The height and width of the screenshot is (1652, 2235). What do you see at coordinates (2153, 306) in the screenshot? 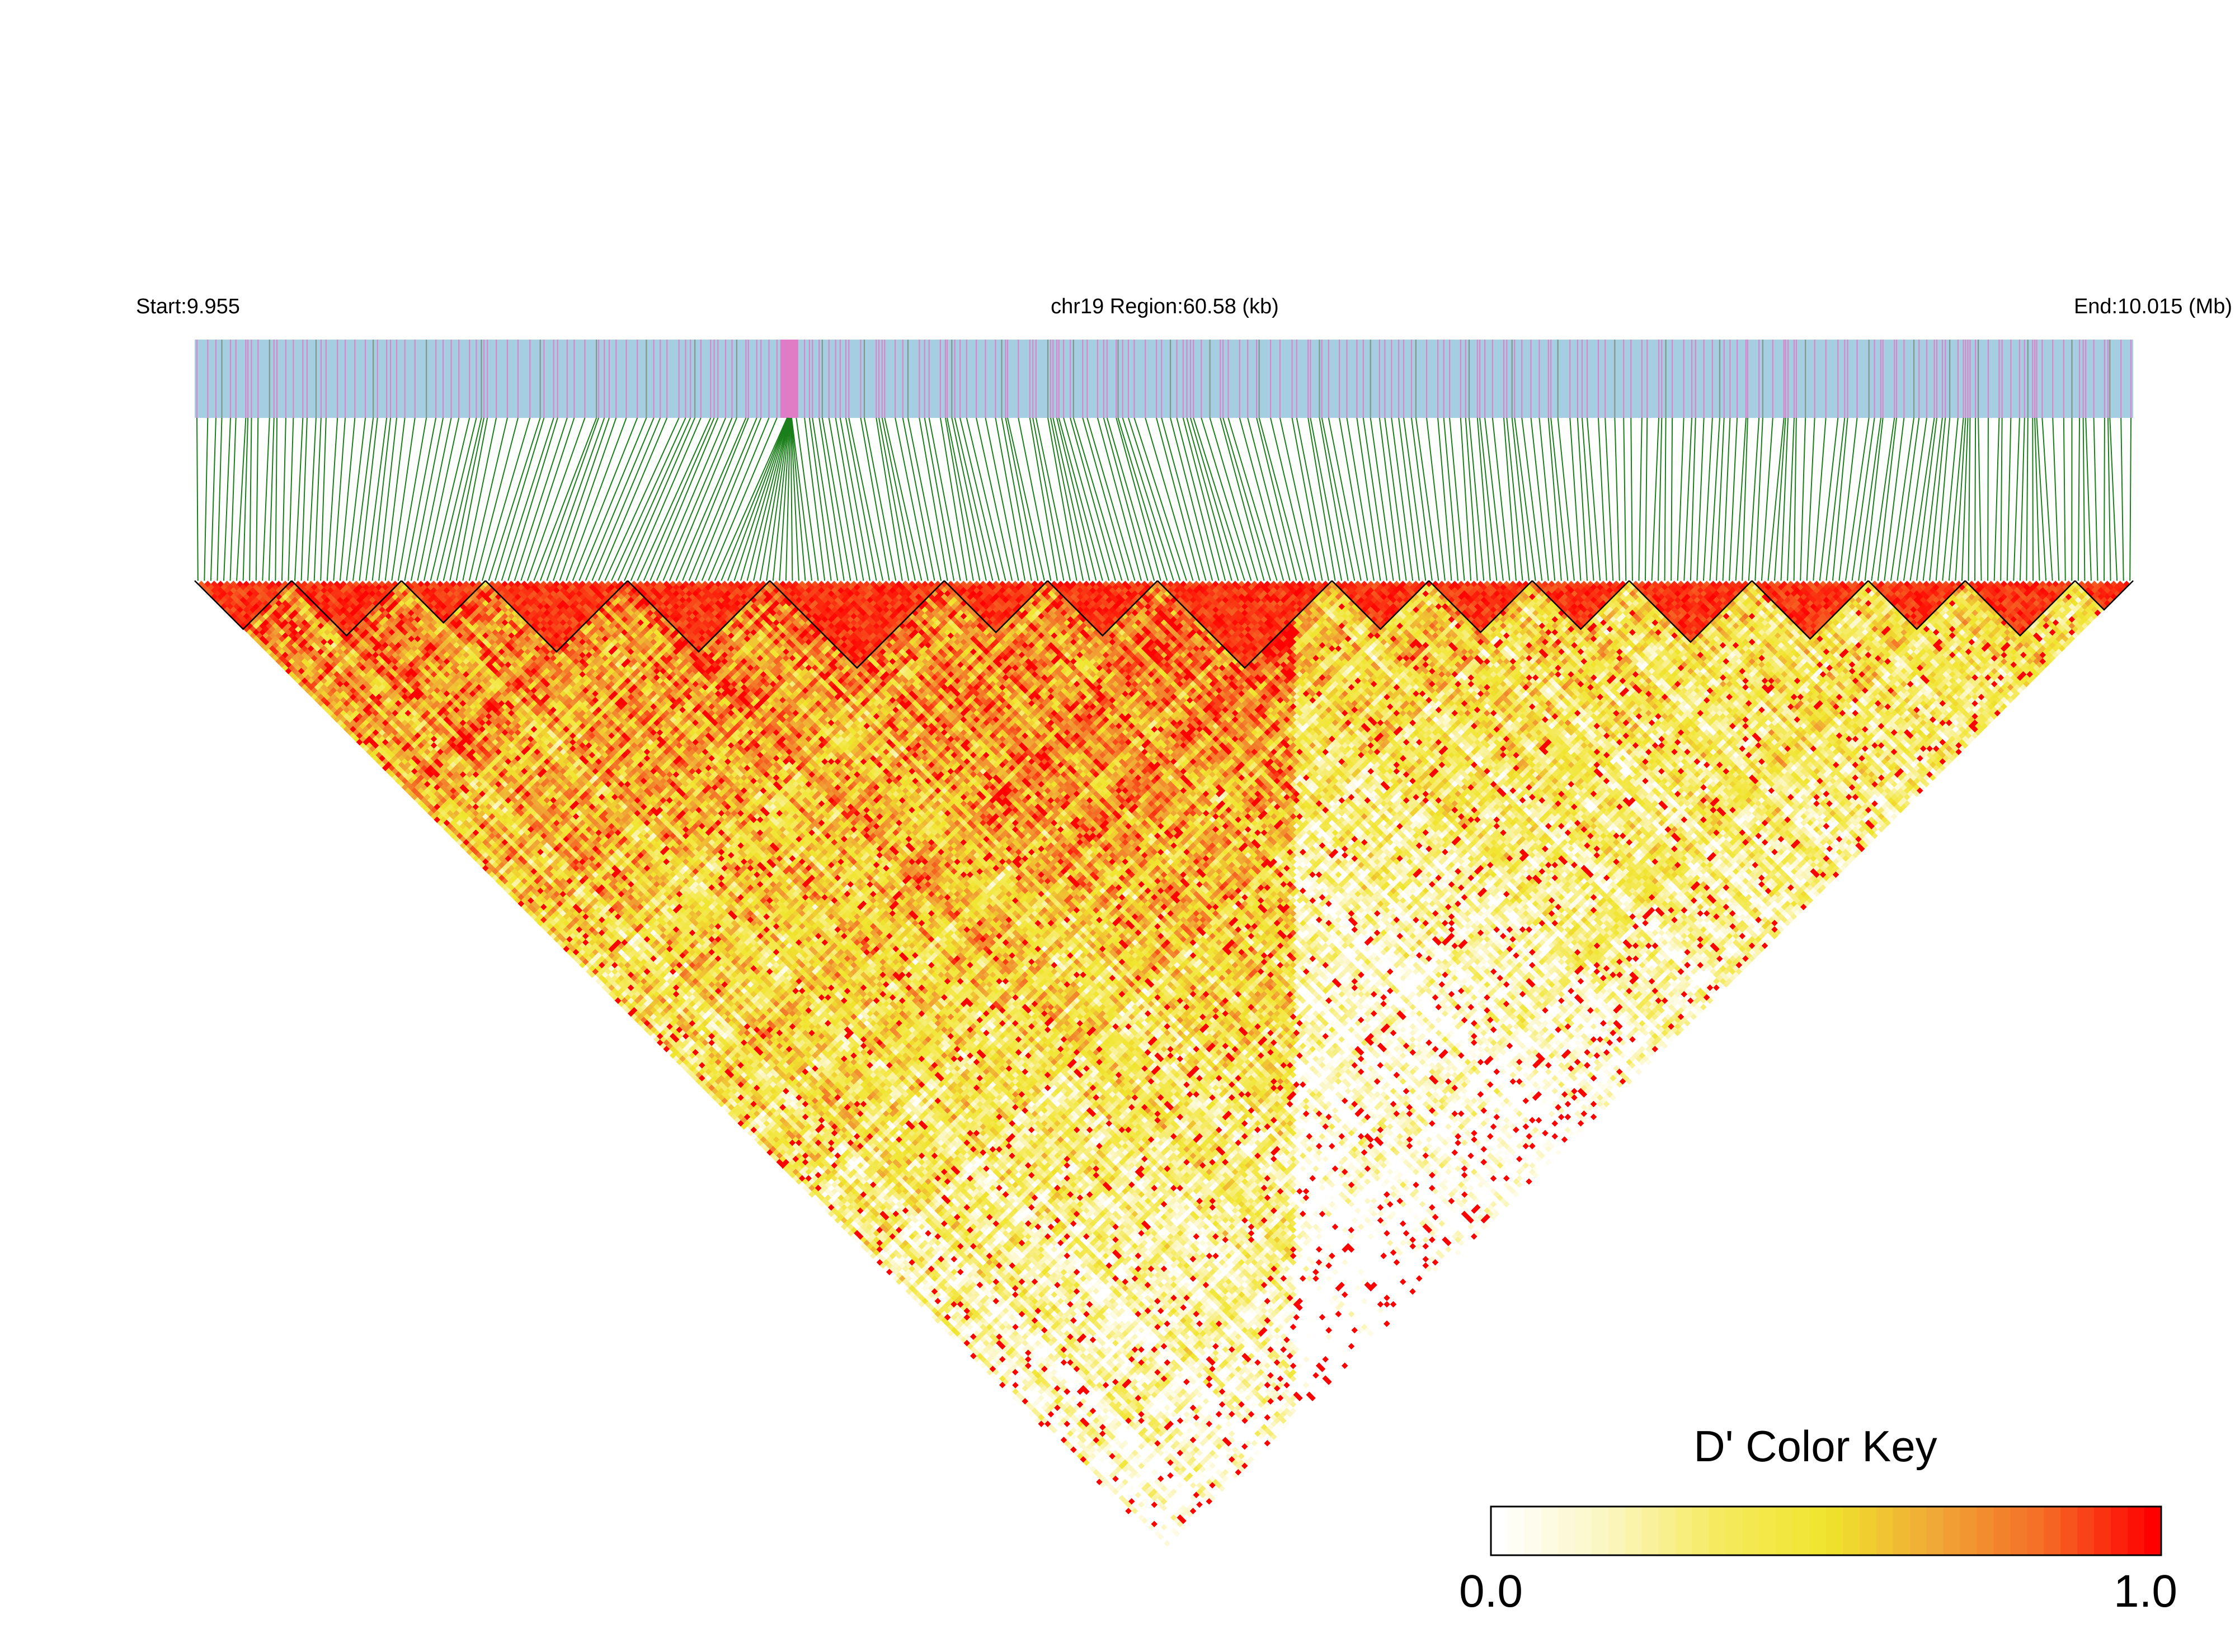
I see `region-end-label: End:10.015 (Mb)` at bounding box center [2153, 306].